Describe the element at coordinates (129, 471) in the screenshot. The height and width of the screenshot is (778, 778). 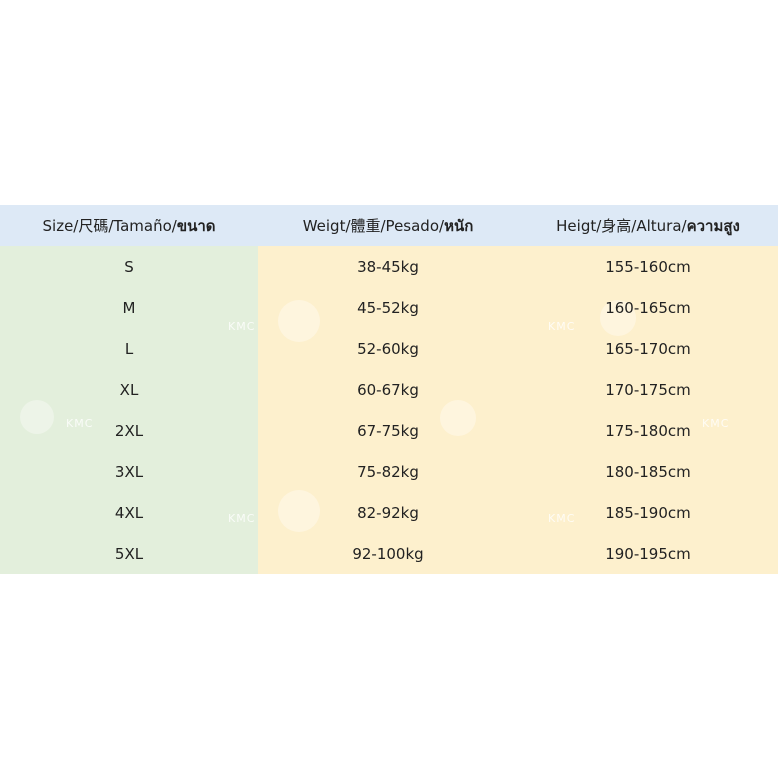
I see `table-cell: 3XL` at that location.